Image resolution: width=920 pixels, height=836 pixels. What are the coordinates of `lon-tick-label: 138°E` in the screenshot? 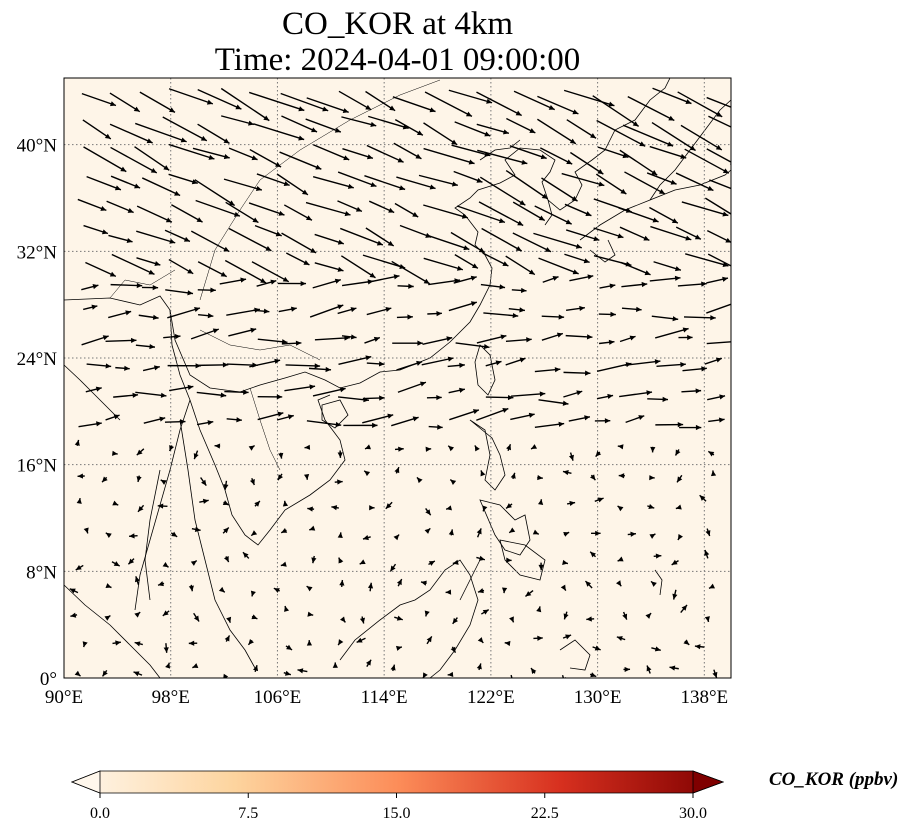 It's located at (704, 697).